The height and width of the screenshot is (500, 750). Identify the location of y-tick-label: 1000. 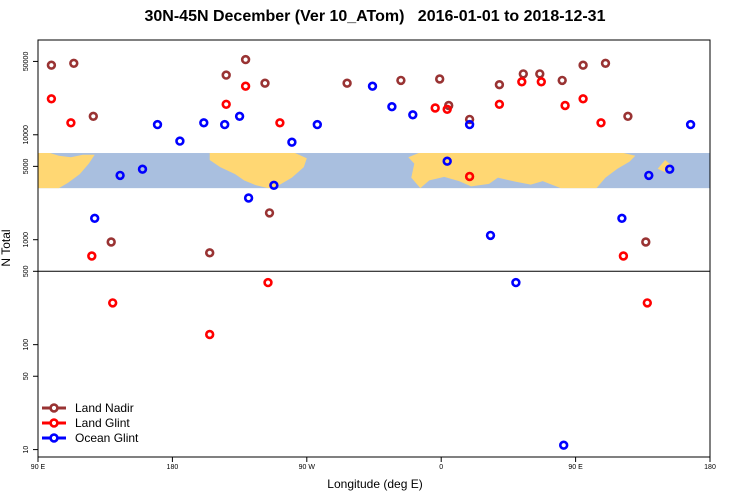
(26, 240).